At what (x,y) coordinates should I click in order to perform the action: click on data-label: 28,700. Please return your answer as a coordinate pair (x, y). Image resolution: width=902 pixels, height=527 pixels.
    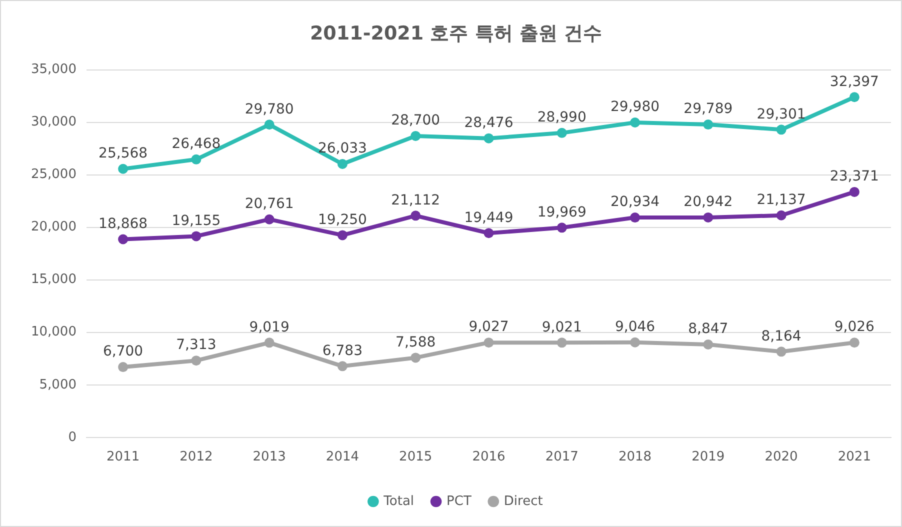
    Looking at the image, I should click on (415, 120).